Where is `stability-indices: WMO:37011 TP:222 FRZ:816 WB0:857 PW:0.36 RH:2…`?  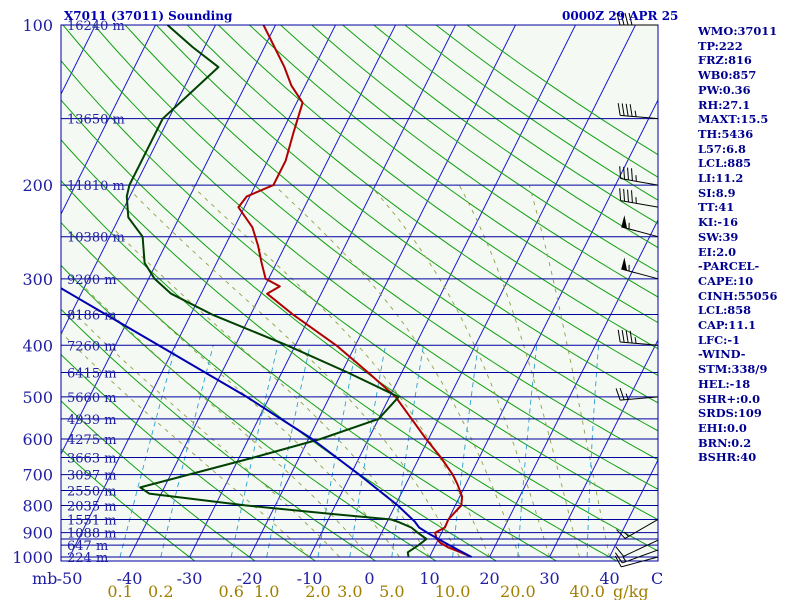 stability-indices: WMO:37011 TP:222 FRZ:816 WB0:857 PW:0.36 RH:2… is located at coordinates (748, 244).